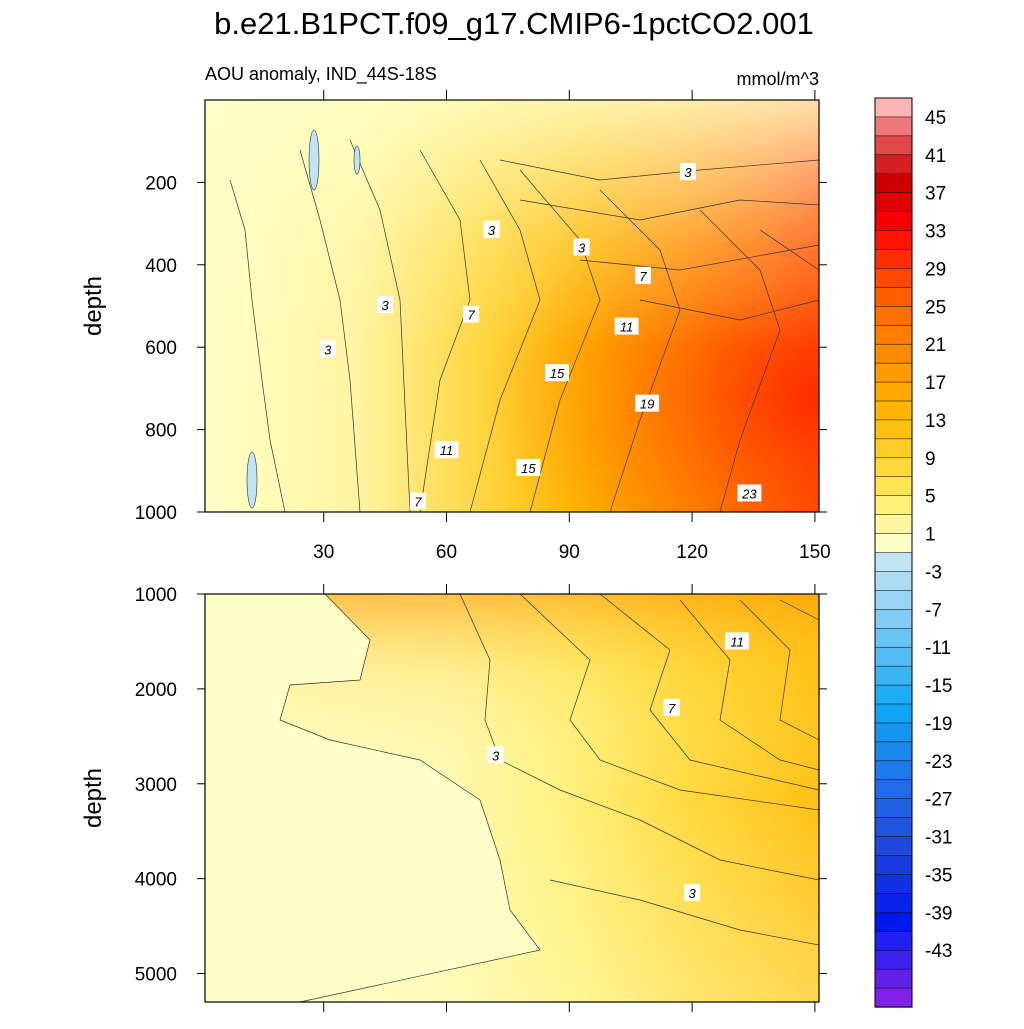 Image resolution: width=1024 pixels, height=1029 pixels. What do you see at coordinates (93, 798) in the screenshot?
I see `lower-y-axis-label: depth` at bounding box center [93, 798].